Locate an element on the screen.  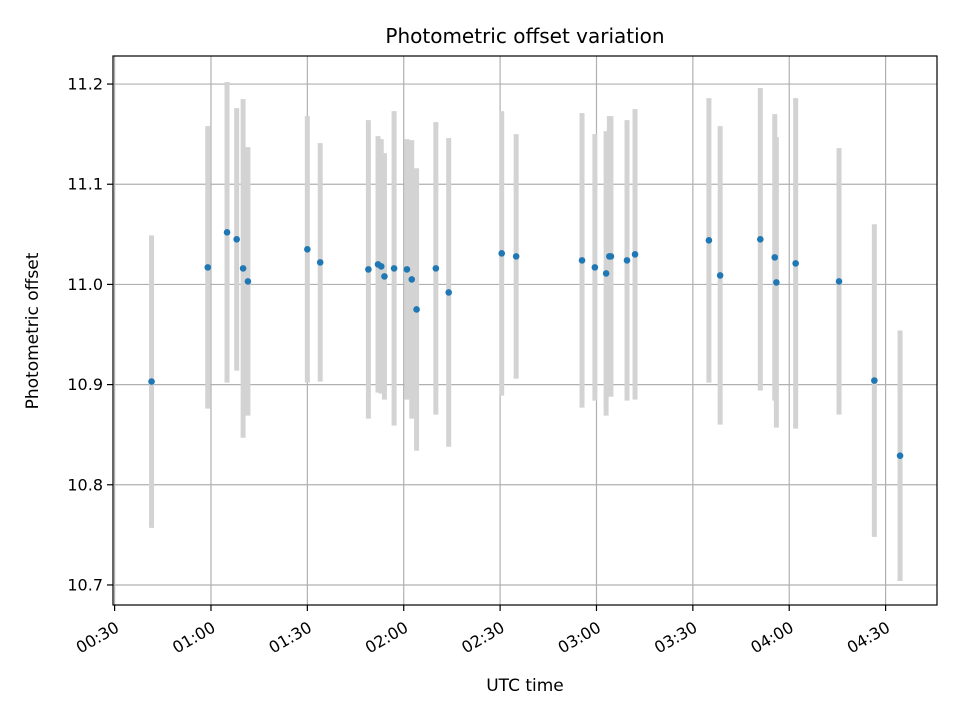
y-axis-ticks: 10.7 10.8 10.9 11.0 11.1 11.2 is located at coordinates (90, 334).